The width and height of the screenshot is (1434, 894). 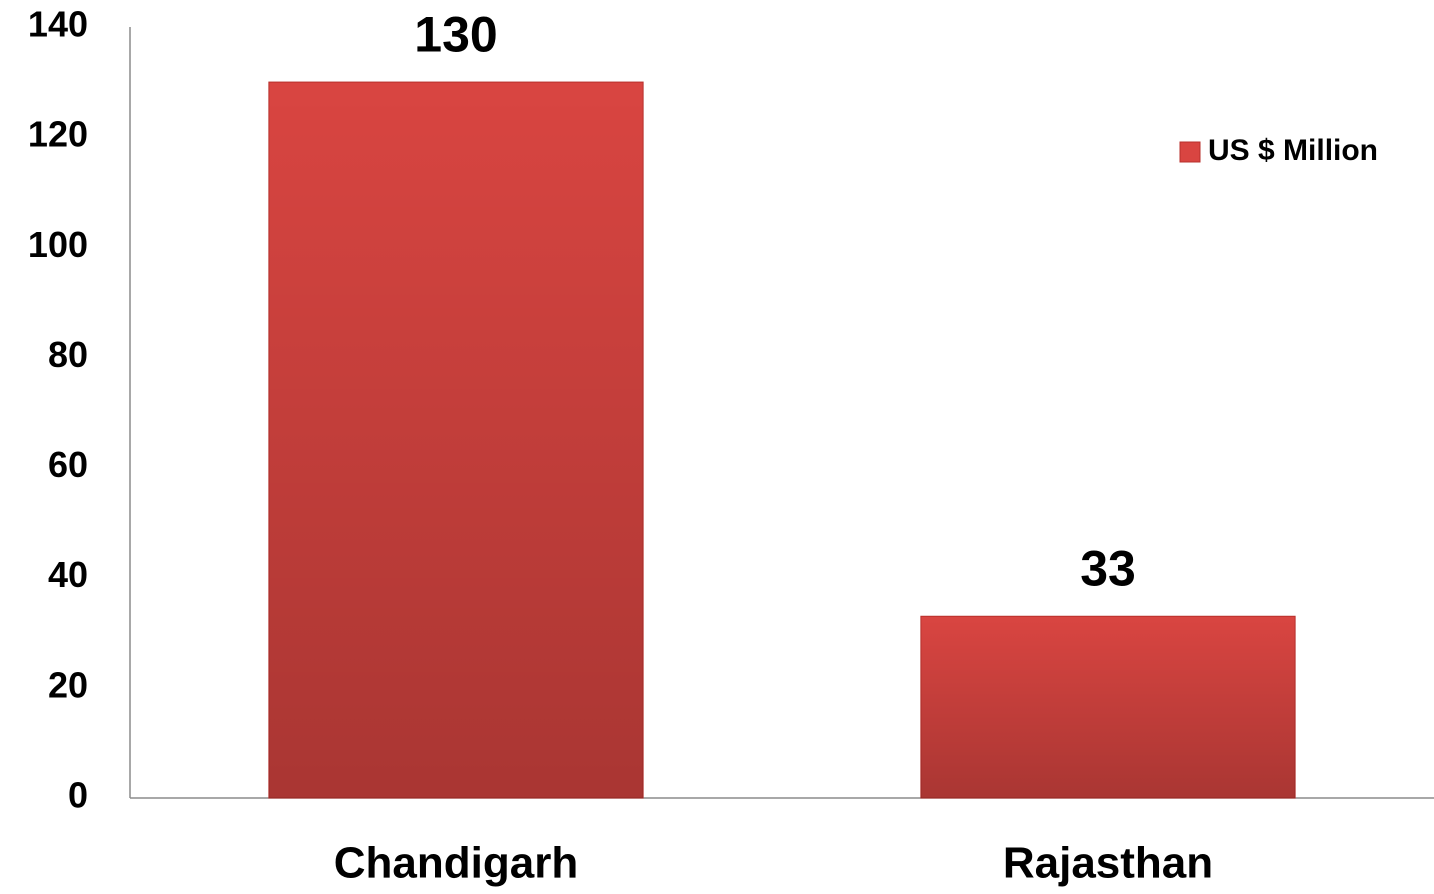 What do you see at coordinates (1108, 568) in the screenshot?
I see `data-label: 33` at bounding box center [1108, 568].